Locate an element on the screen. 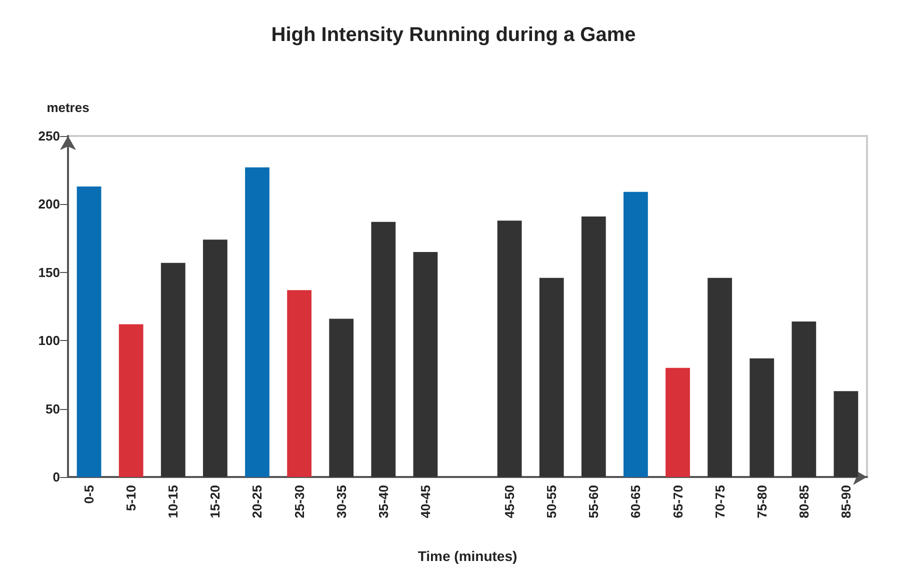 The height and width of the screenshot is (583, 907). x-tick-label: 55-60 is located at coordinates (594, 501).